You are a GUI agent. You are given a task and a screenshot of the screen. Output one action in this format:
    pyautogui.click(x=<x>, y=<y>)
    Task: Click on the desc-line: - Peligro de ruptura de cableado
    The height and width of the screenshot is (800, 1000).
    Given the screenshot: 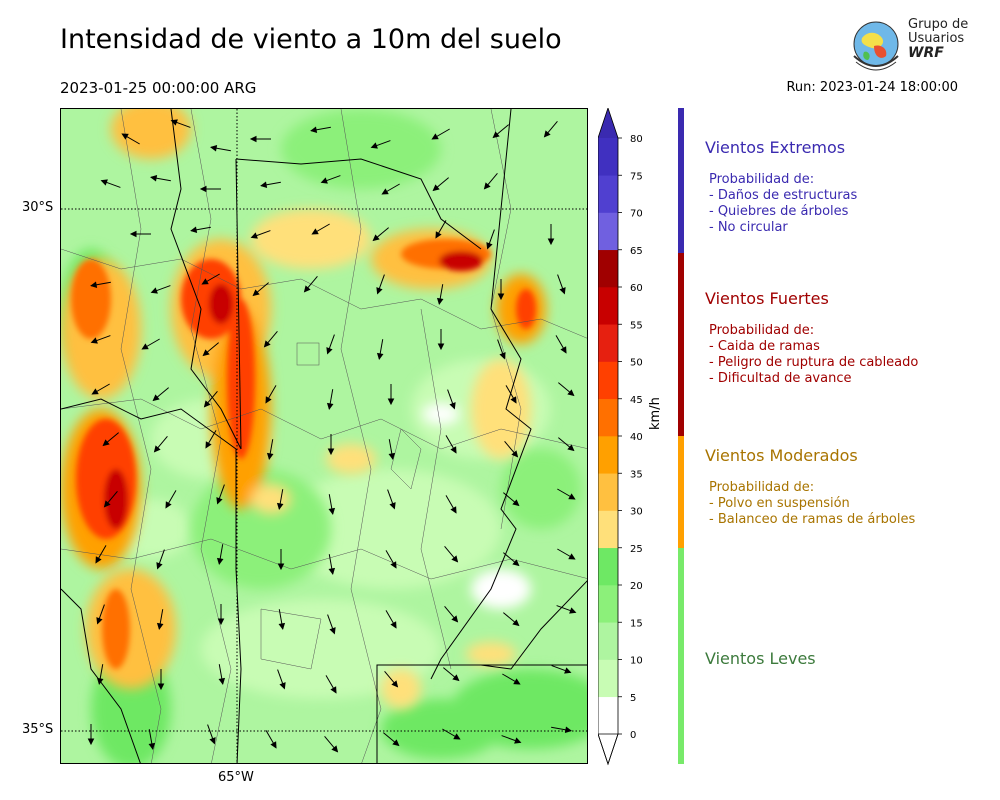 What is the action you would take?
    pyautogui.click(x=814, y=362)
    